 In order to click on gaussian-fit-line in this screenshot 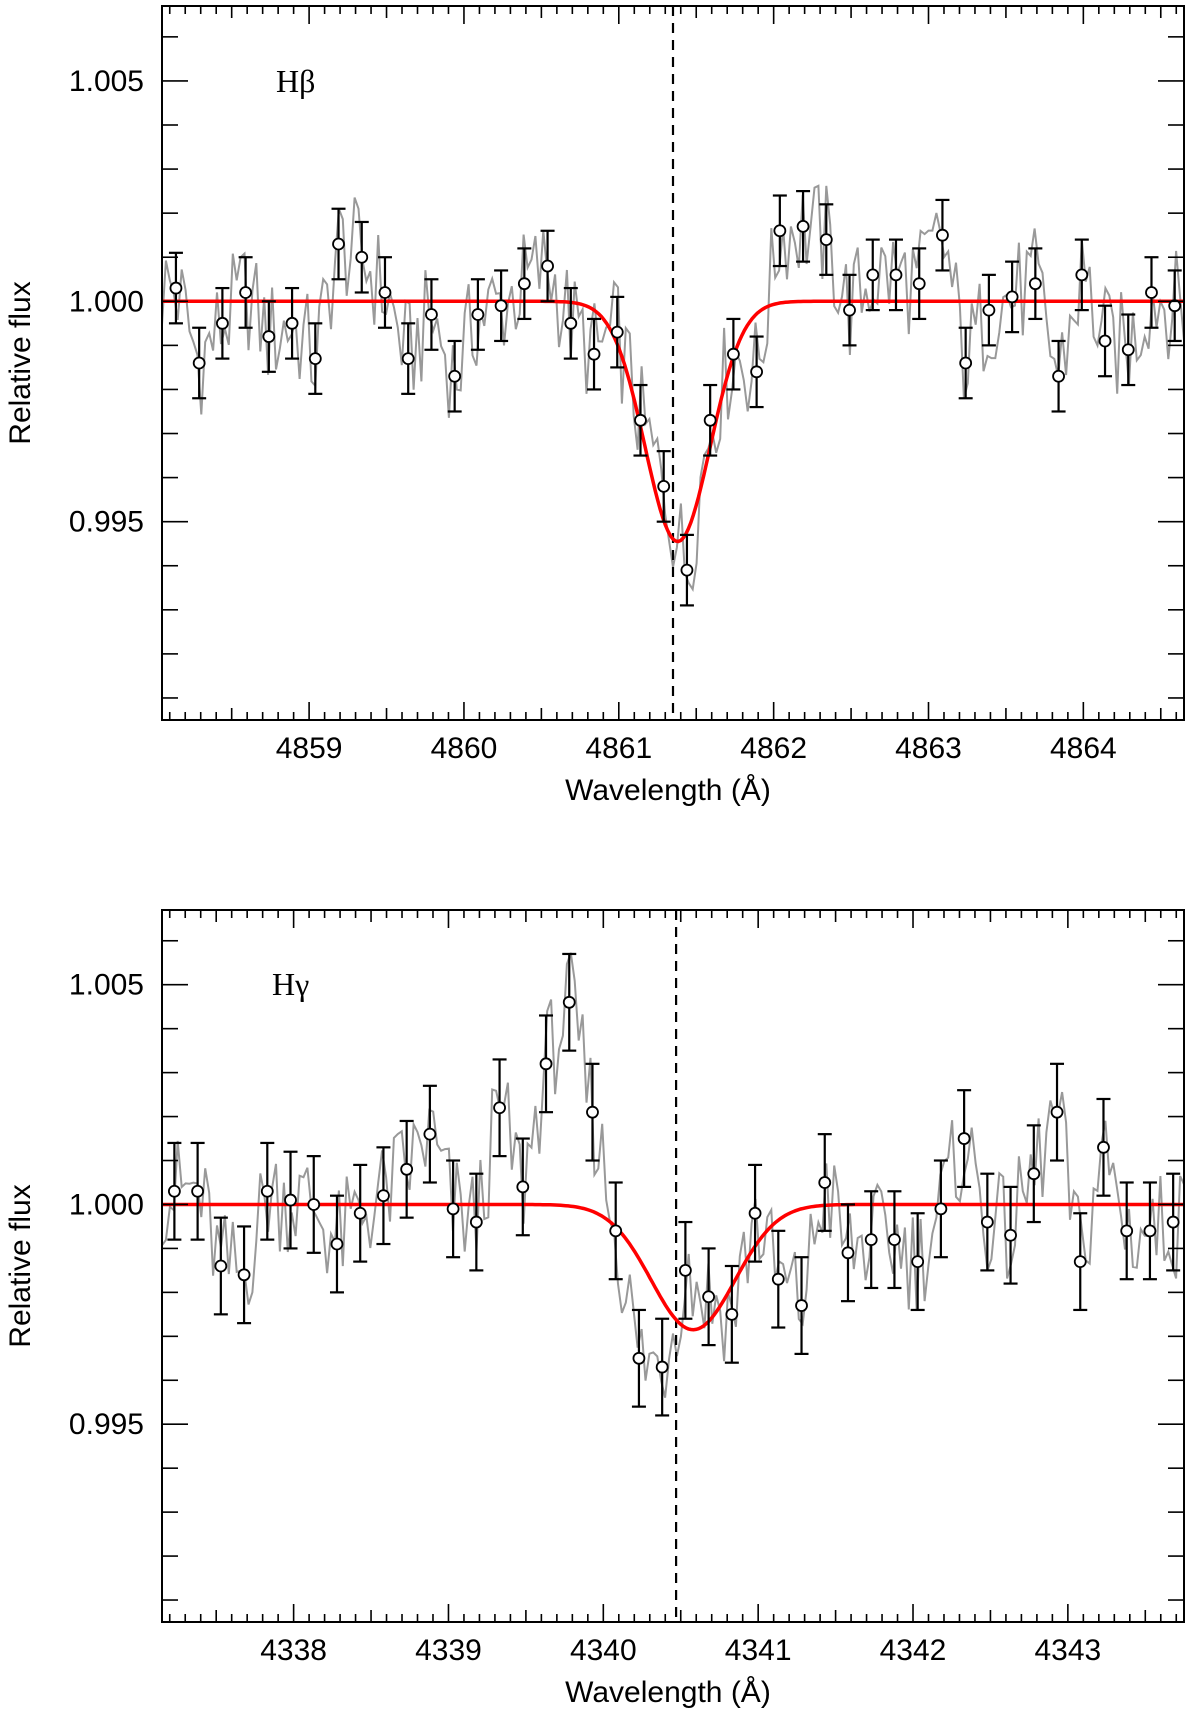, I will do `click(673, 1267)`.